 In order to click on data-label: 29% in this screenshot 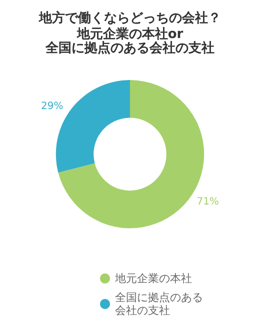, I will do `click(52, 106)`.